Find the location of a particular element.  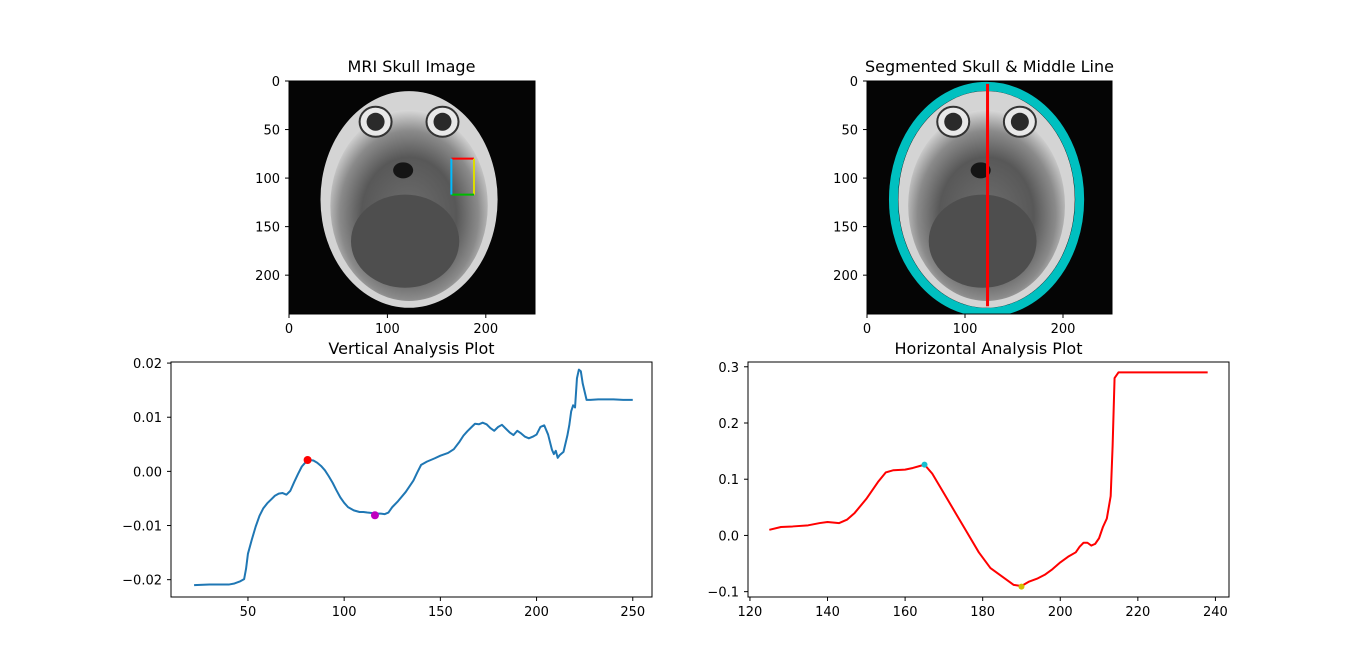

horizontal-axes-frame is located at coordinates (988, 479).